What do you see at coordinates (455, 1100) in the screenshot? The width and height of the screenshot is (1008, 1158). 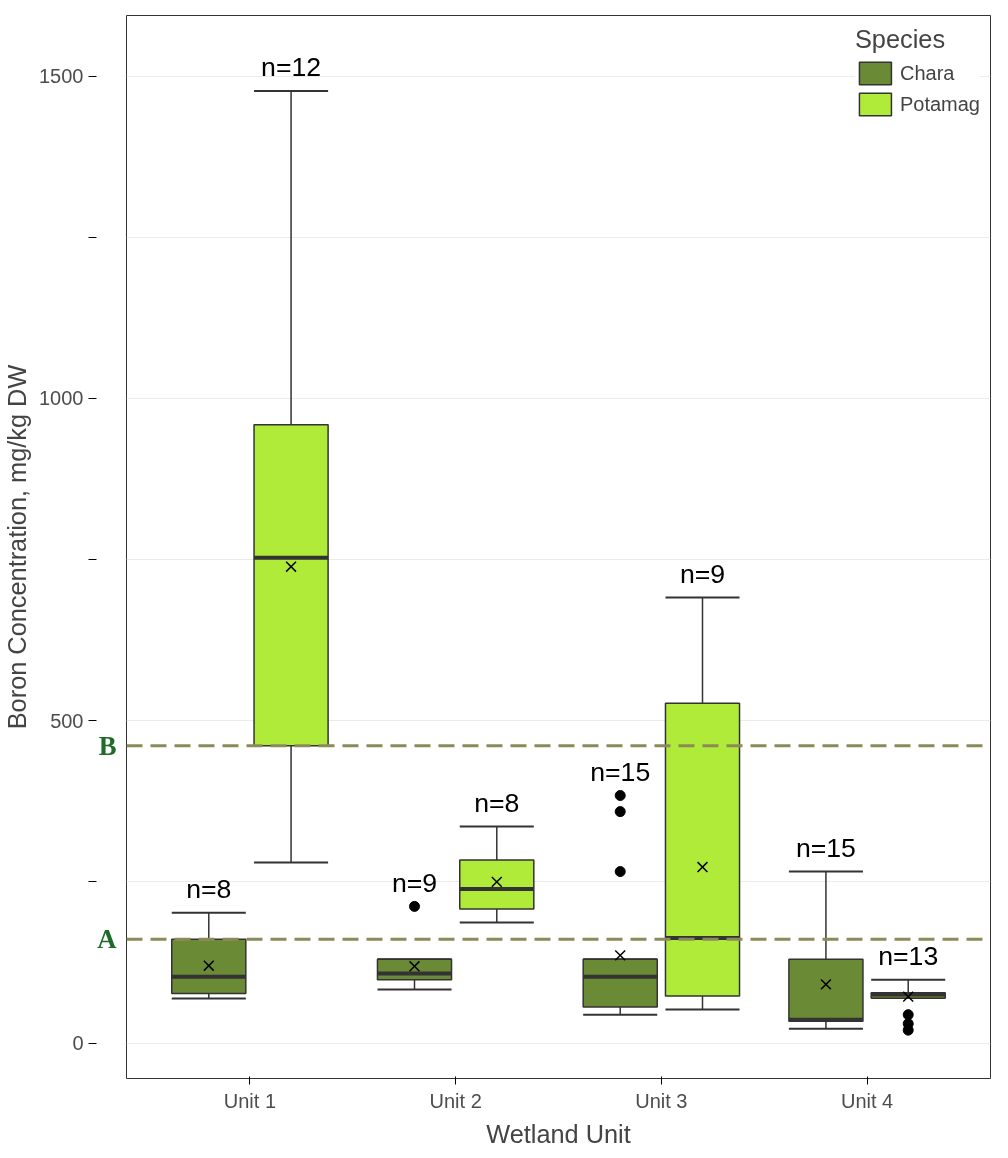 I see `x-tick-label: Unit 2` at bounding box center [455, 1100].